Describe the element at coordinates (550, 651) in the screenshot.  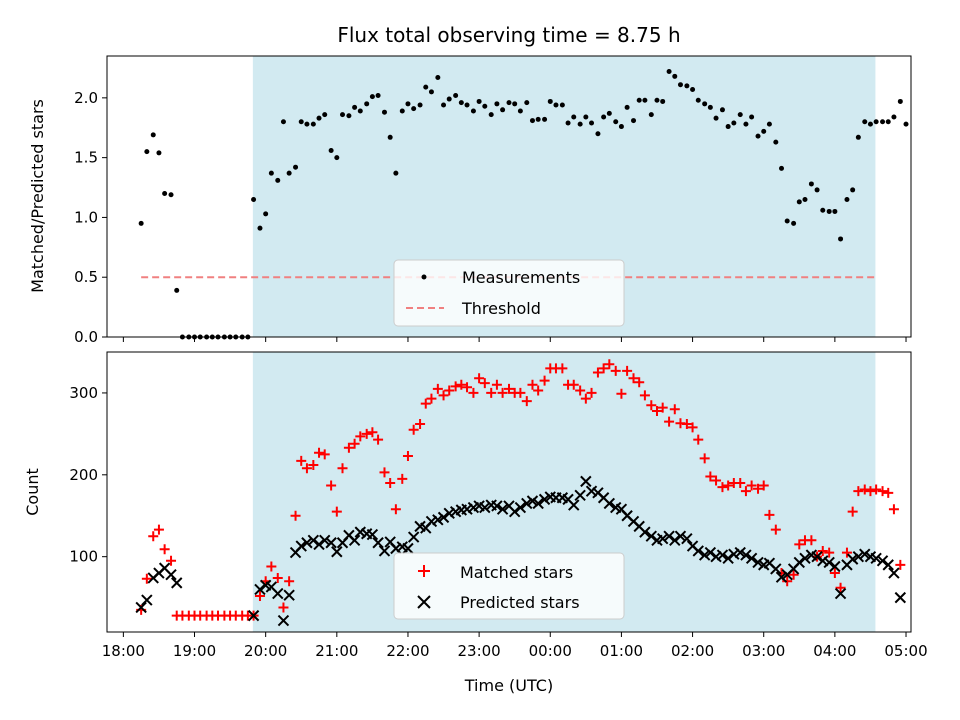
I see `x-tick-label: 00:00` at that location.